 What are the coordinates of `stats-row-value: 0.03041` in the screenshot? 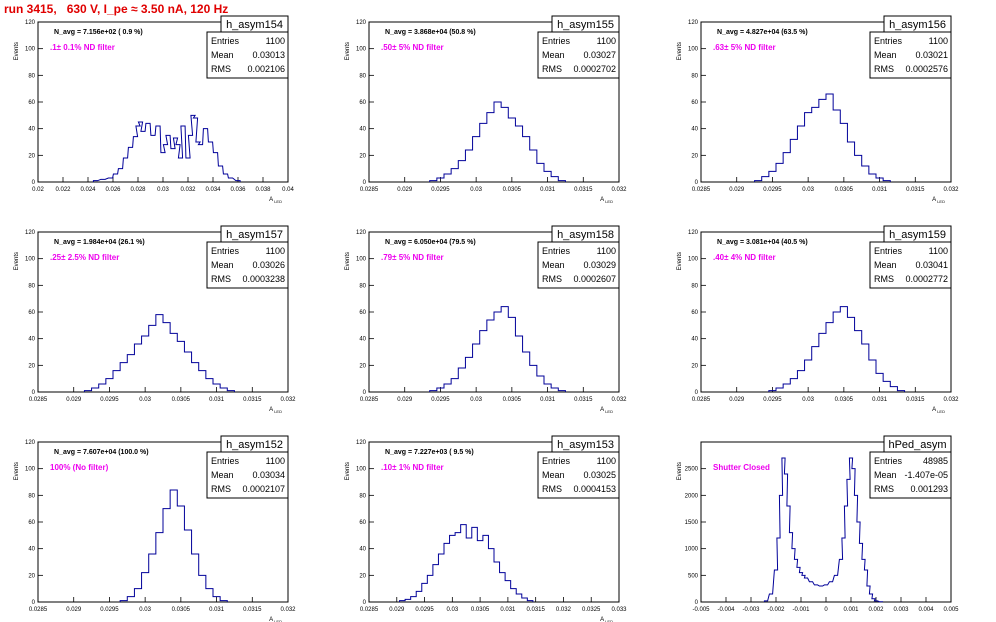 It's located at (931, 265).